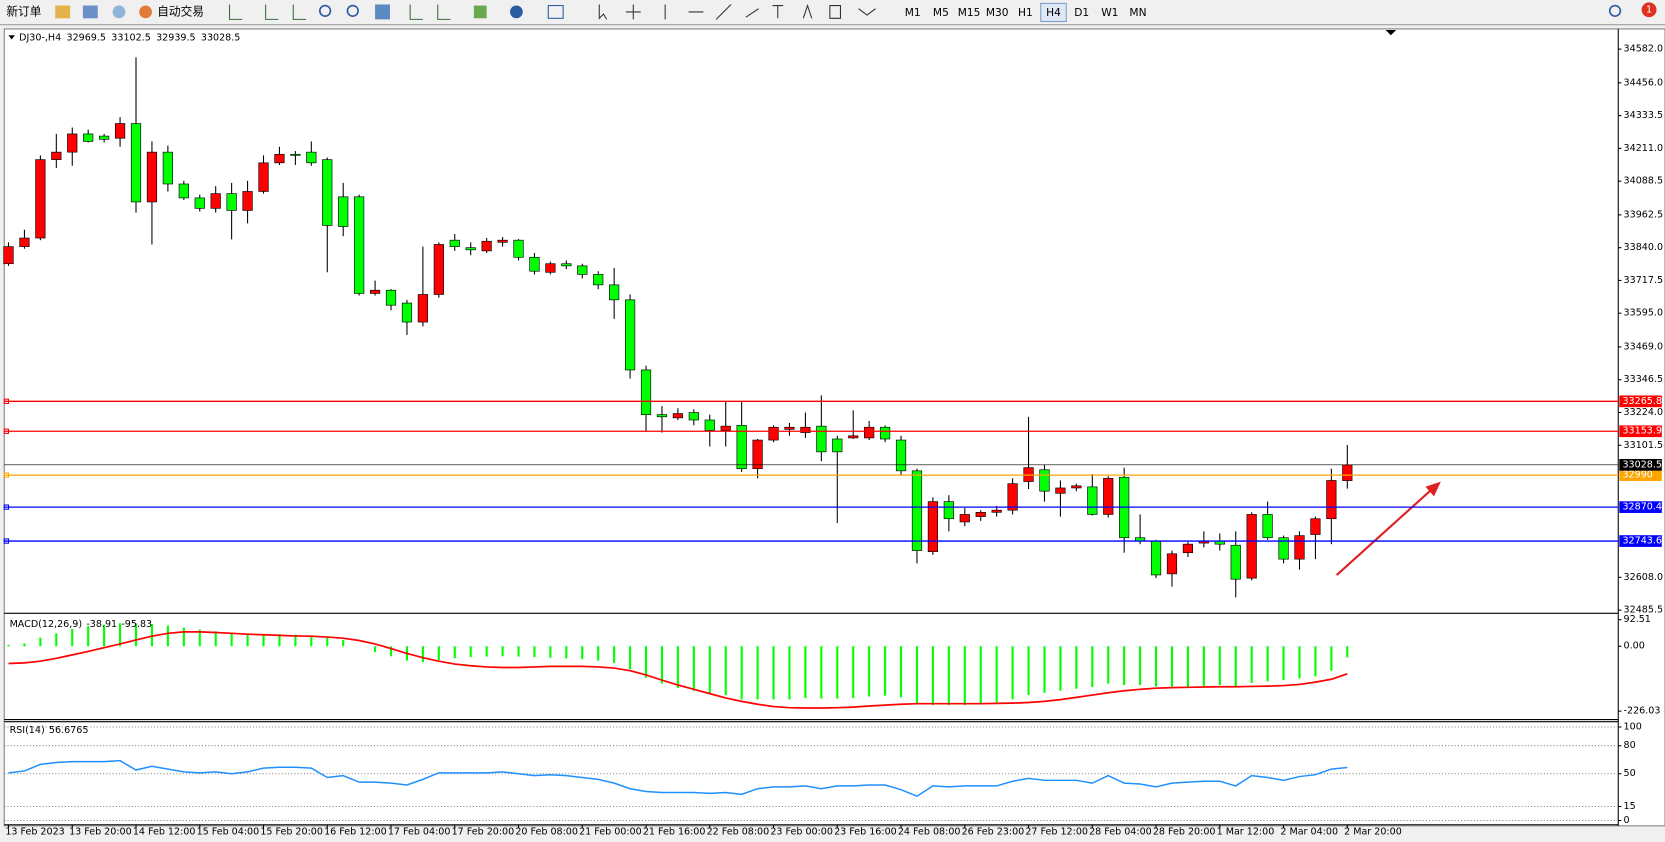  What do you see at coordinates (1615, 10) in the screenshot?
I see `search` at bounding box center [1615, 10].